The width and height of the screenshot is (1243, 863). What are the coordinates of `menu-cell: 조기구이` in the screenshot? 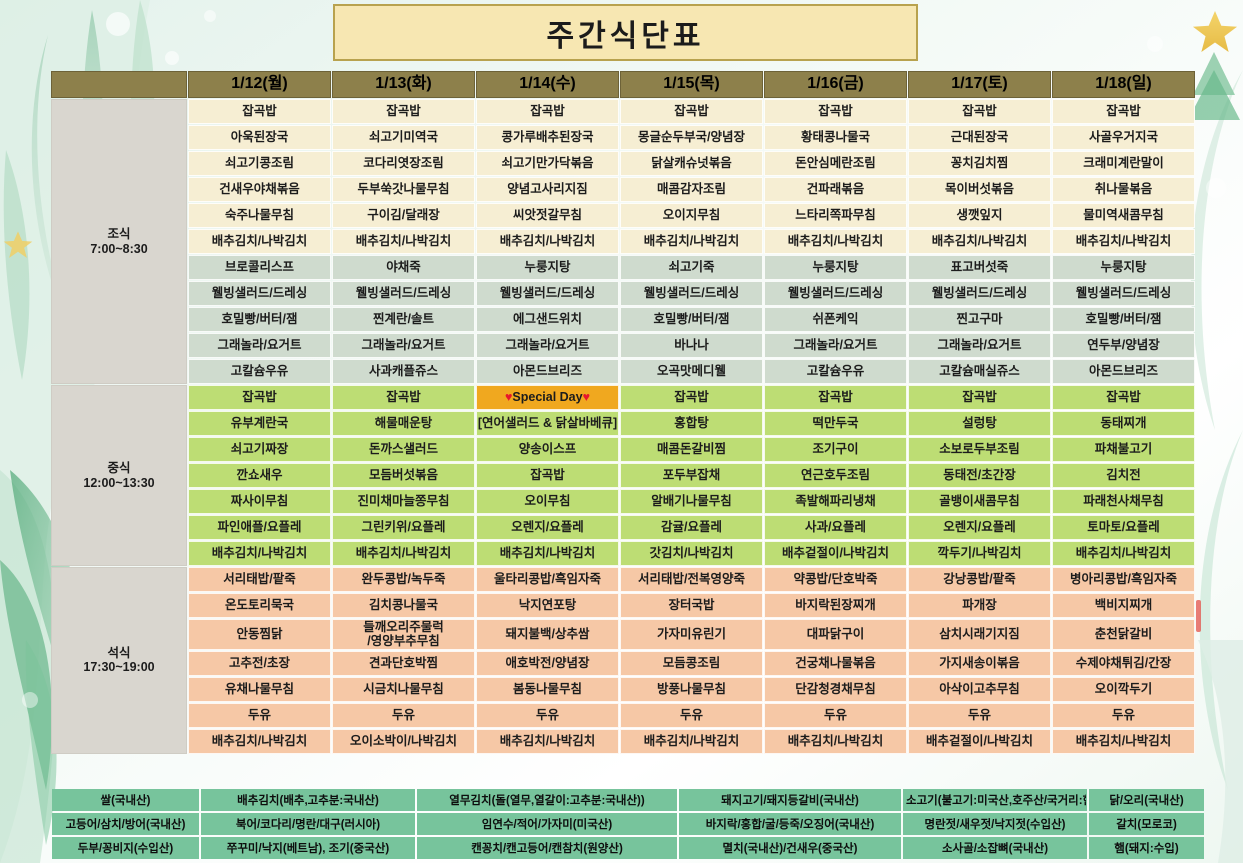 It's located at (835, 449).